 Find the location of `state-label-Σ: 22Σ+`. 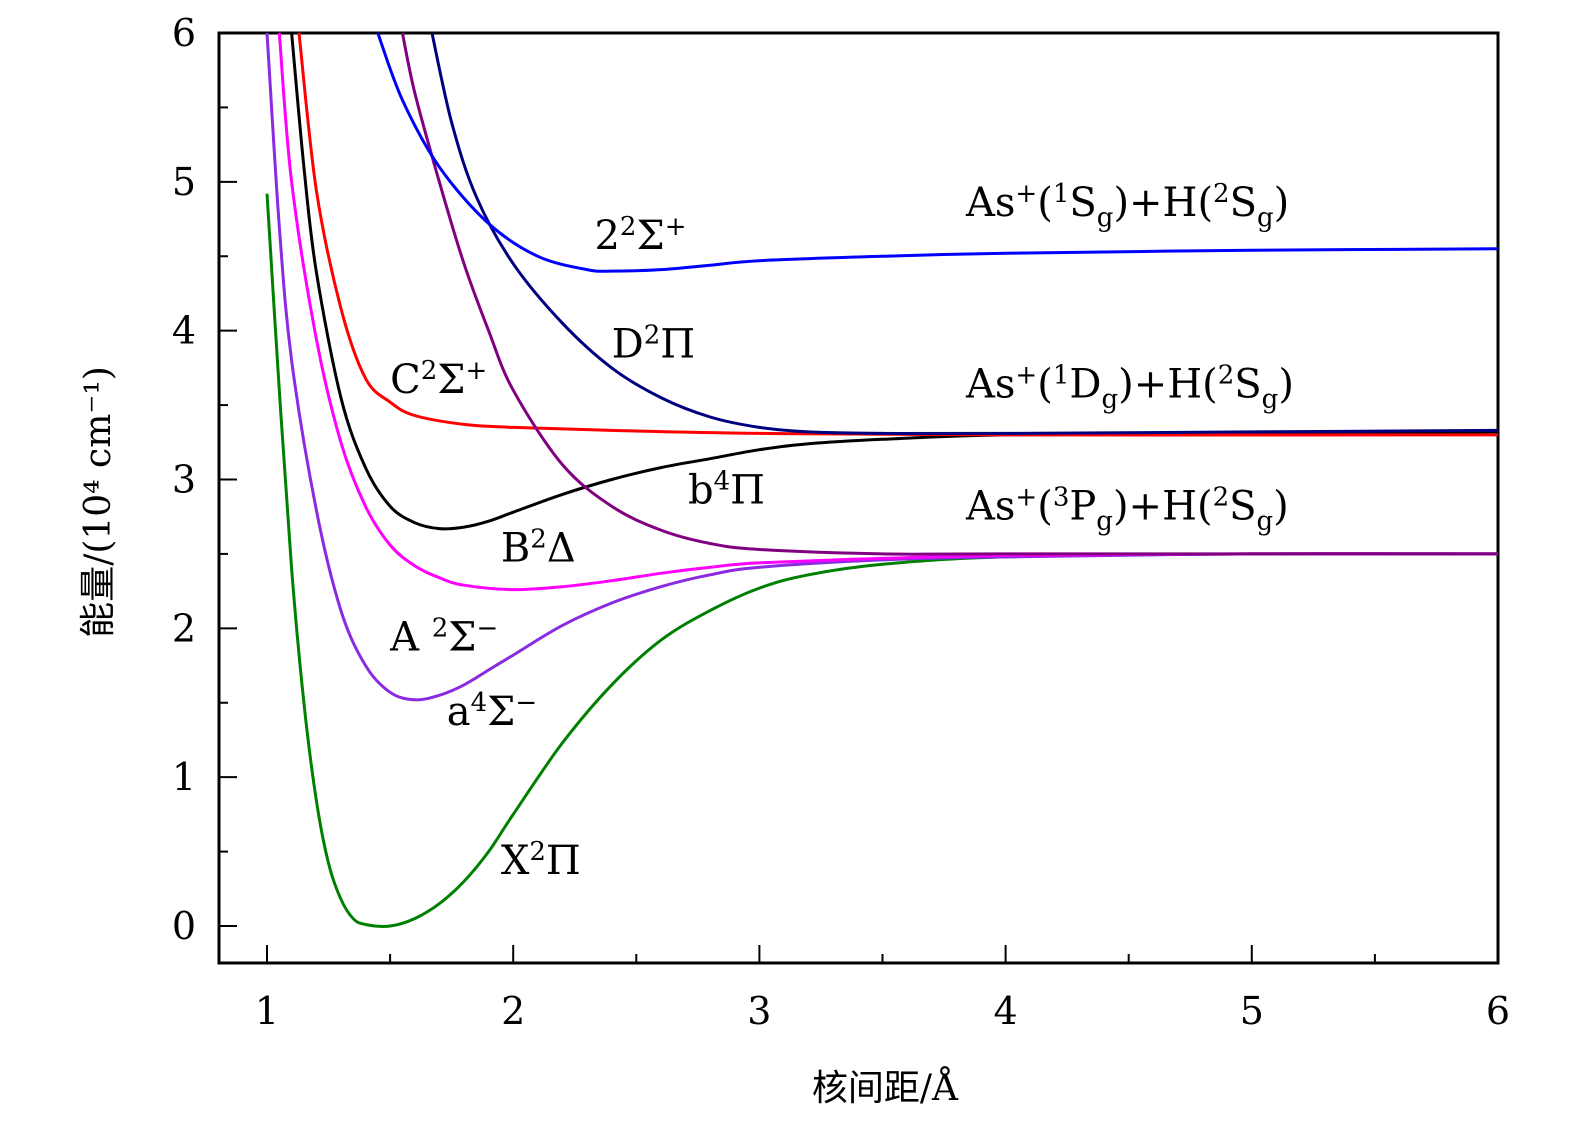

state-label-Σ: 22Σ+ is located at coordinates (640, 235).